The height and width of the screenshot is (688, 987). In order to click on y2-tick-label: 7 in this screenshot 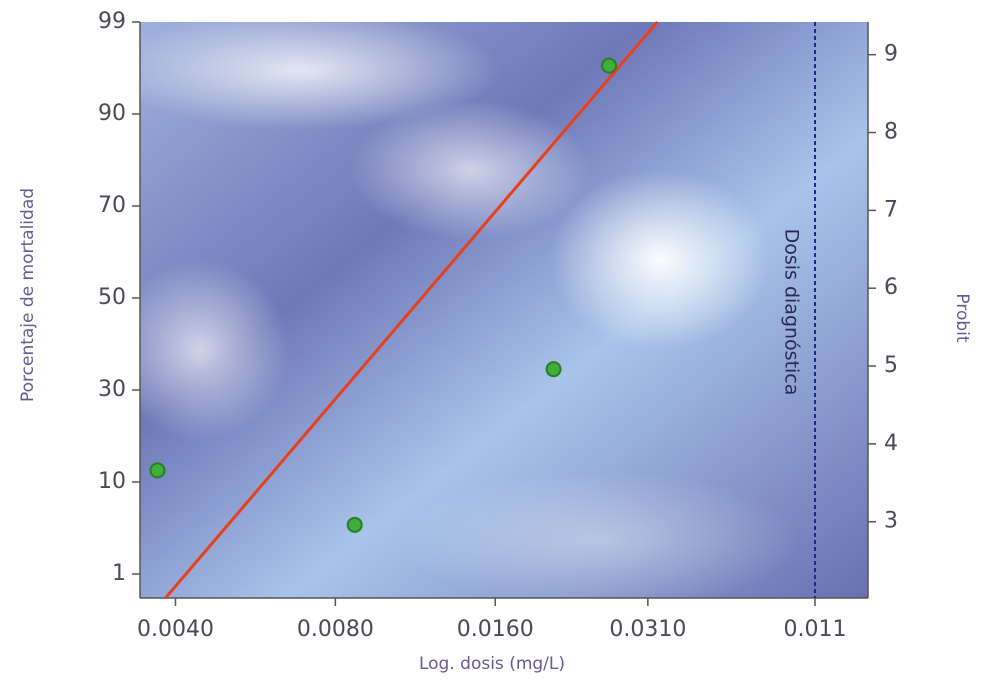, I will do `click(891, 209)`.